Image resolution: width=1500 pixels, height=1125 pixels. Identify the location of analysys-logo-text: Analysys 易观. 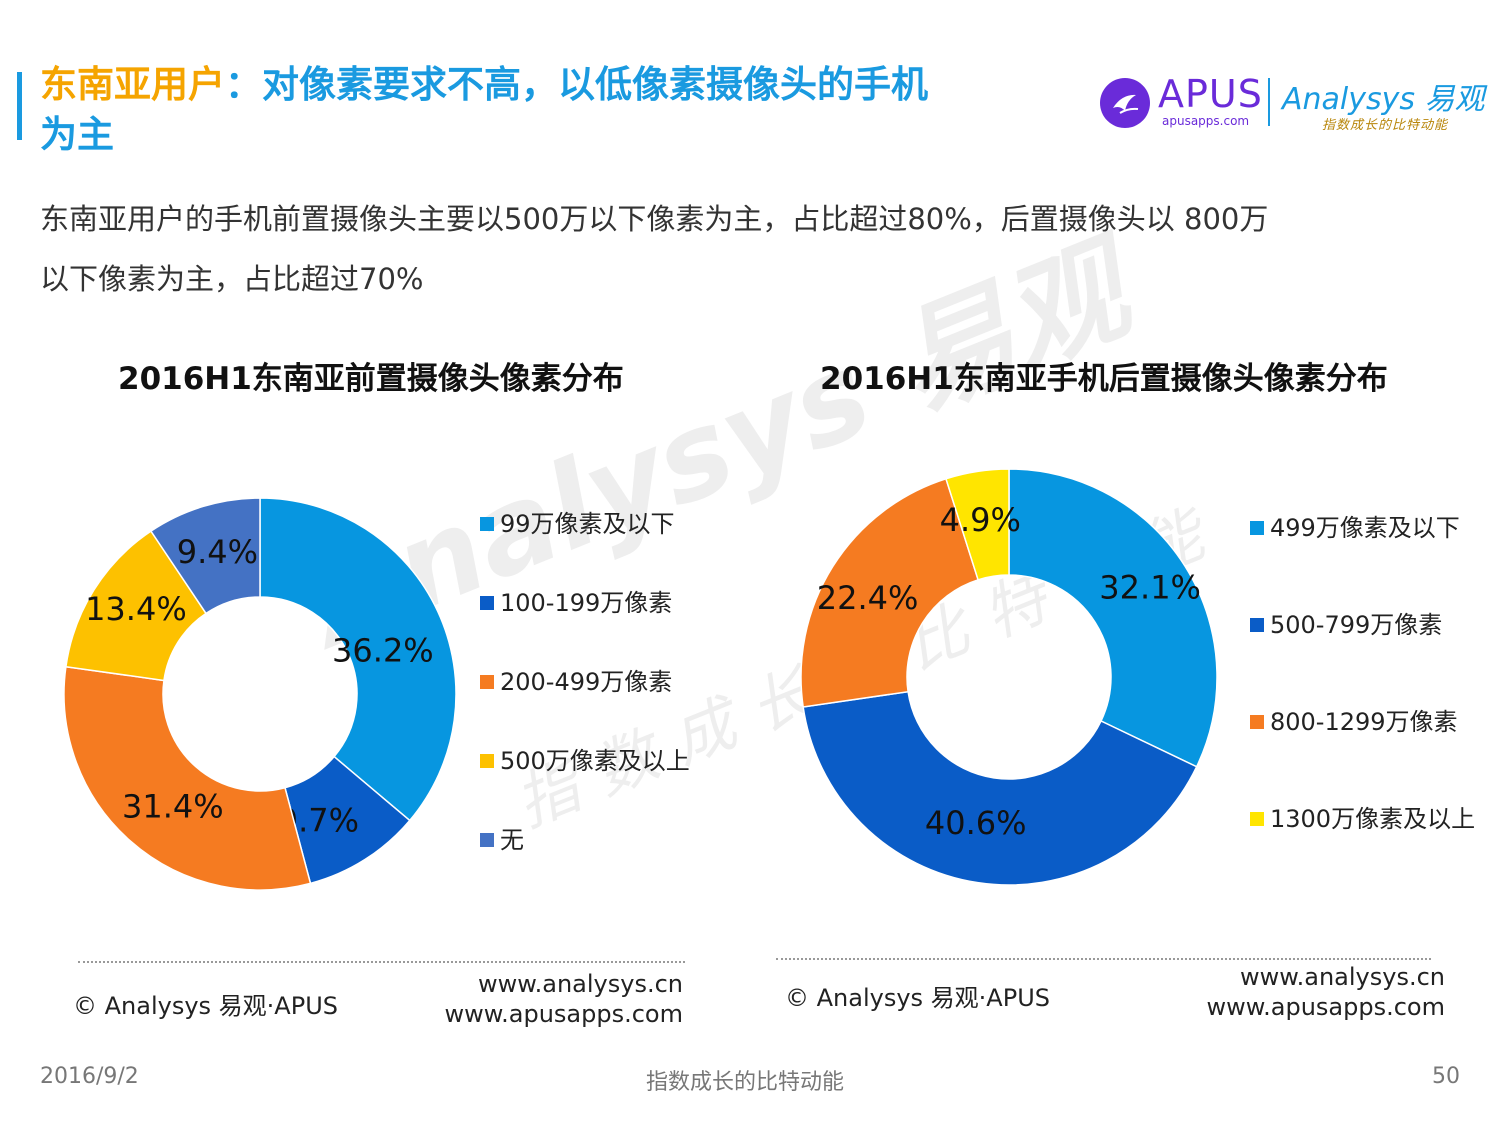
(1383, 99).